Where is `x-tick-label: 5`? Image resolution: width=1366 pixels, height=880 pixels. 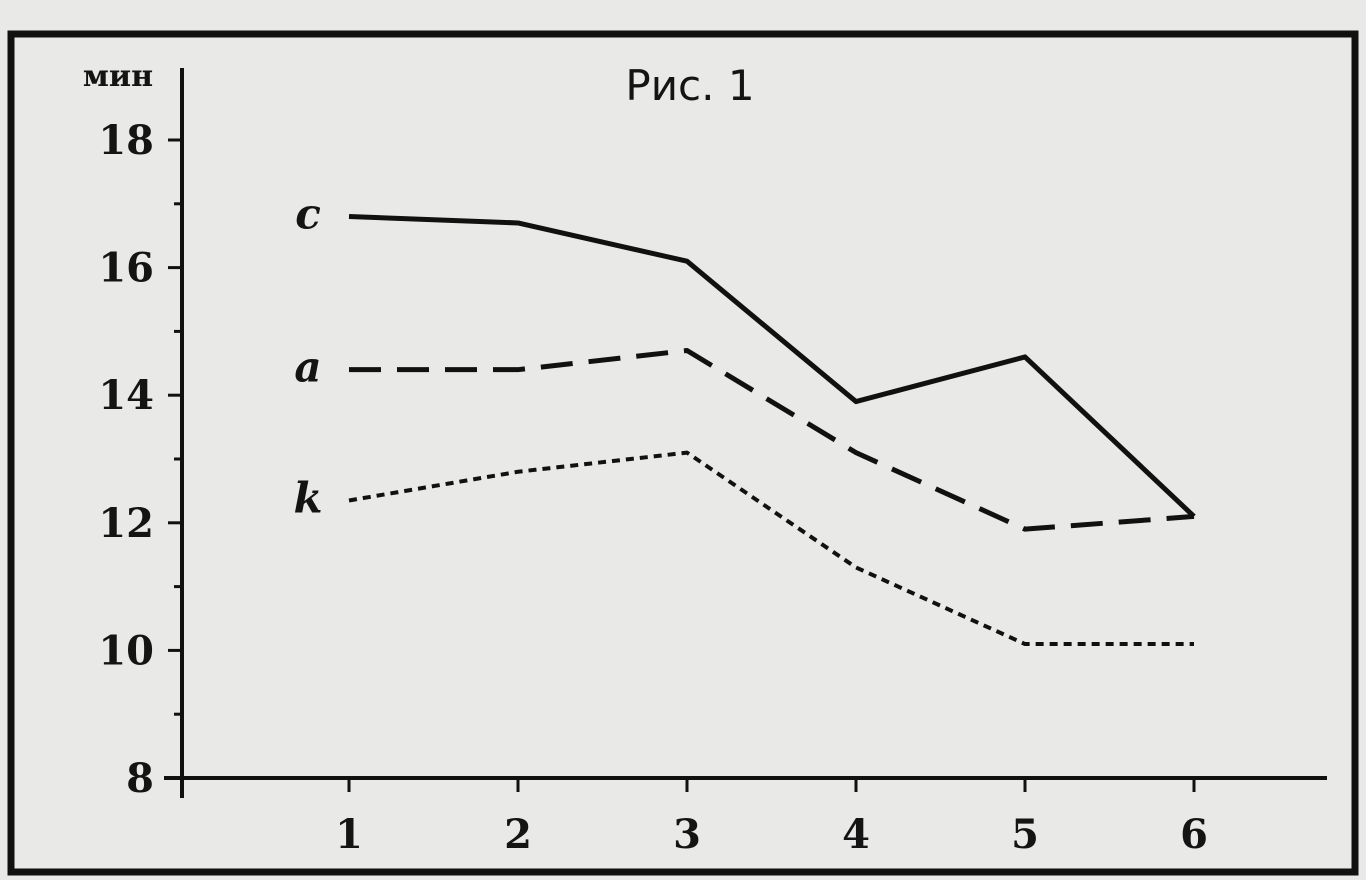
x-tick-label: 5 is located at coordinates (1025, 834).